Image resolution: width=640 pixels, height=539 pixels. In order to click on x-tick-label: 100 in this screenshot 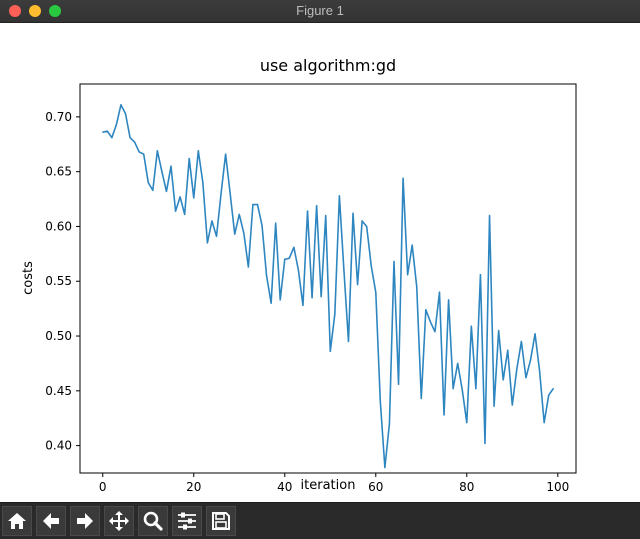, I will do `click(557, 487)`.